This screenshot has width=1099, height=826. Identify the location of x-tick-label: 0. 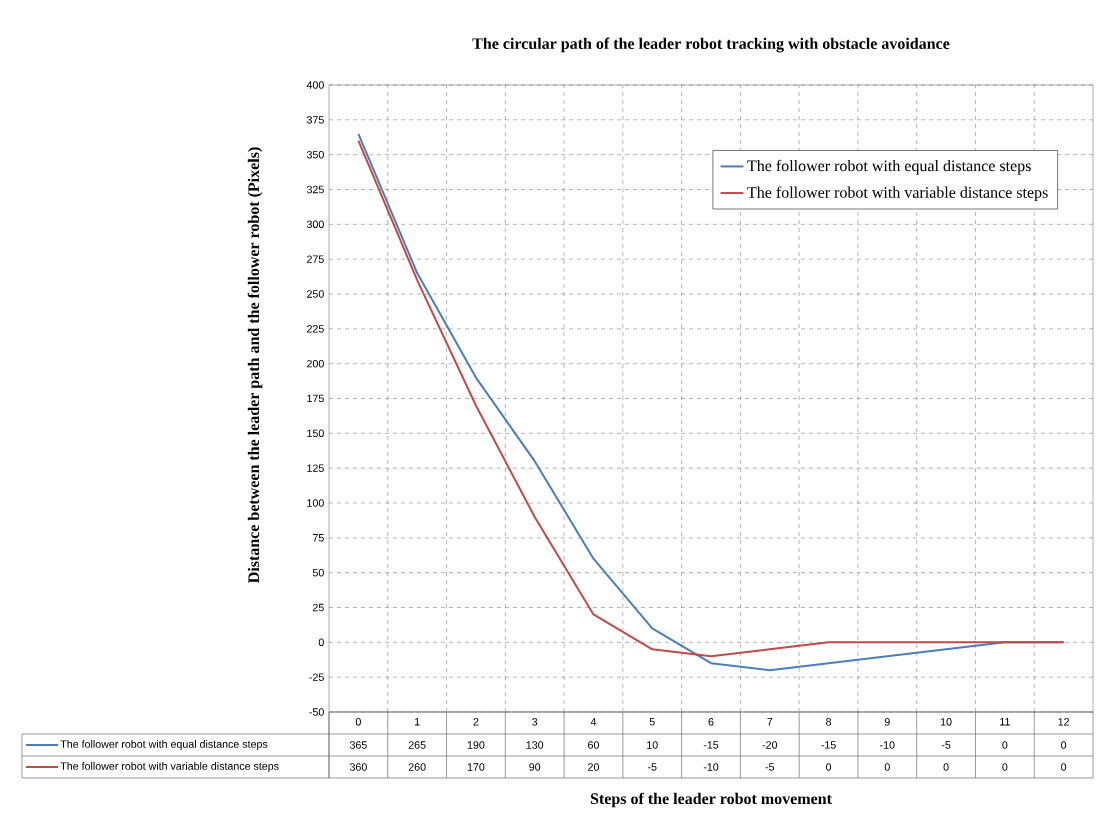
(358, 722).